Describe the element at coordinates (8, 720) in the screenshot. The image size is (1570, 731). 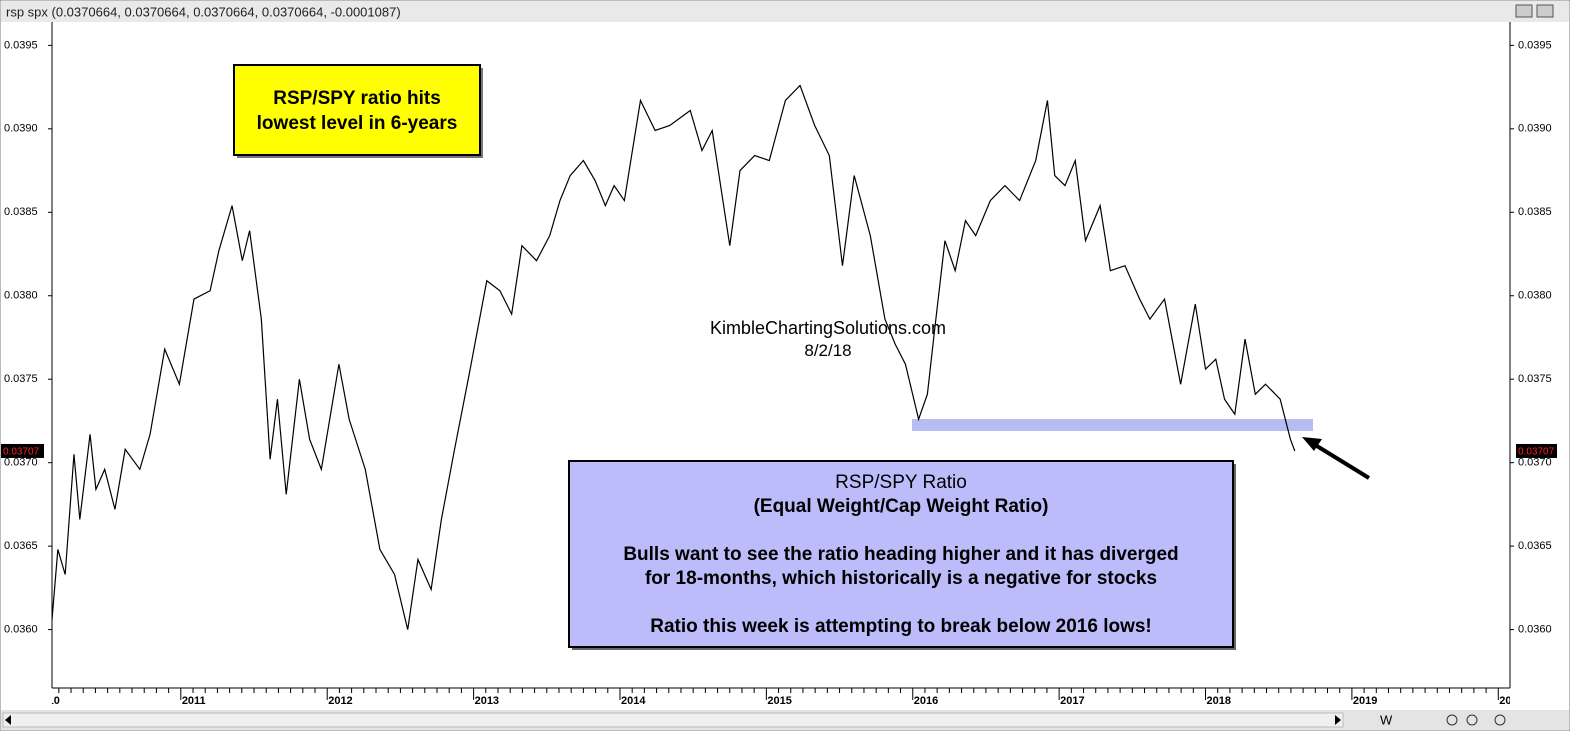
I see `scroll-left` at that location.